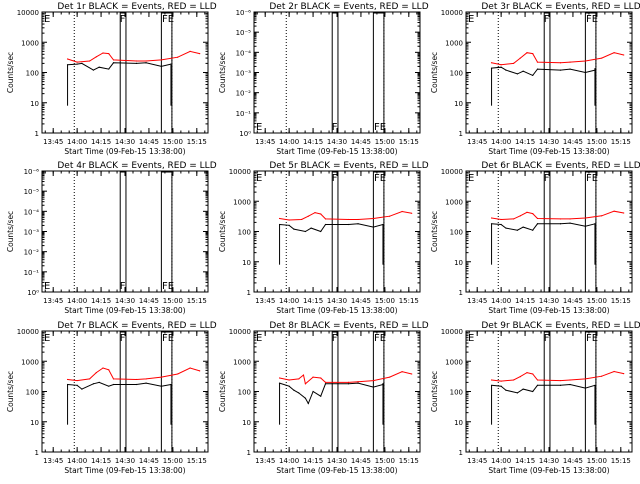 The height and width of the screenshot is (484, 640). I want to click on panel-title: Det 8r BLACK = Events, RED = LLD, so click(348, 326).